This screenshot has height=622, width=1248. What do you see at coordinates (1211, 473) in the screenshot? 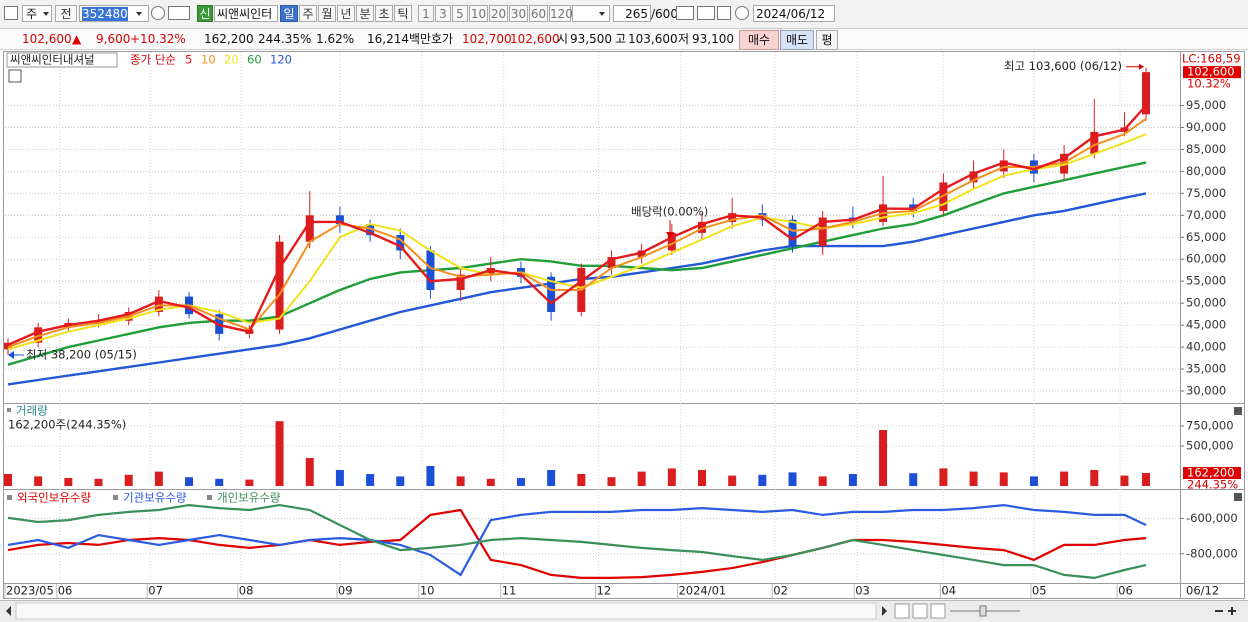
I see `last-volume-label: 162,200` at bounding box center [1211, 473].